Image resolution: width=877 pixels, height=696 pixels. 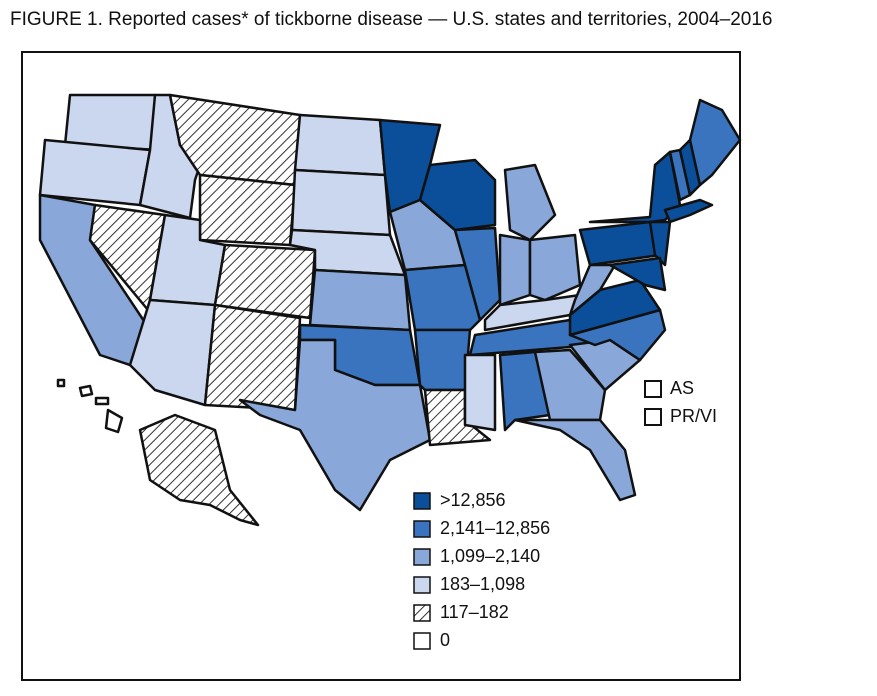 What do you see at coordinates (445, 640) in the screenshot?
I see `legend-label: 0` at bounding box center [445, 640].